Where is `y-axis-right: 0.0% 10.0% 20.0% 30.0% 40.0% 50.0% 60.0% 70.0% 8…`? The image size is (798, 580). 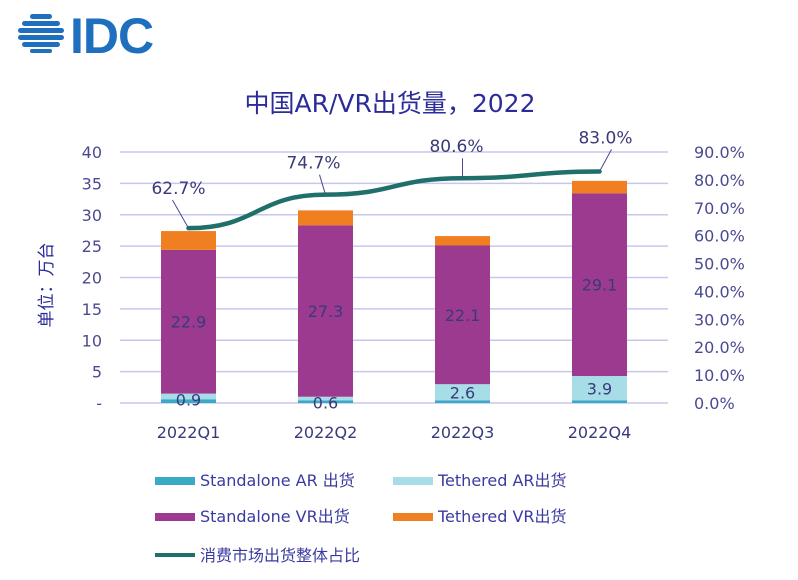
y-axis-right: 0.0% 10.0% 20.0% 30.0% 40.0% 50.0% 60.0% 70.0% 8… is located at coordinates (719, 278).